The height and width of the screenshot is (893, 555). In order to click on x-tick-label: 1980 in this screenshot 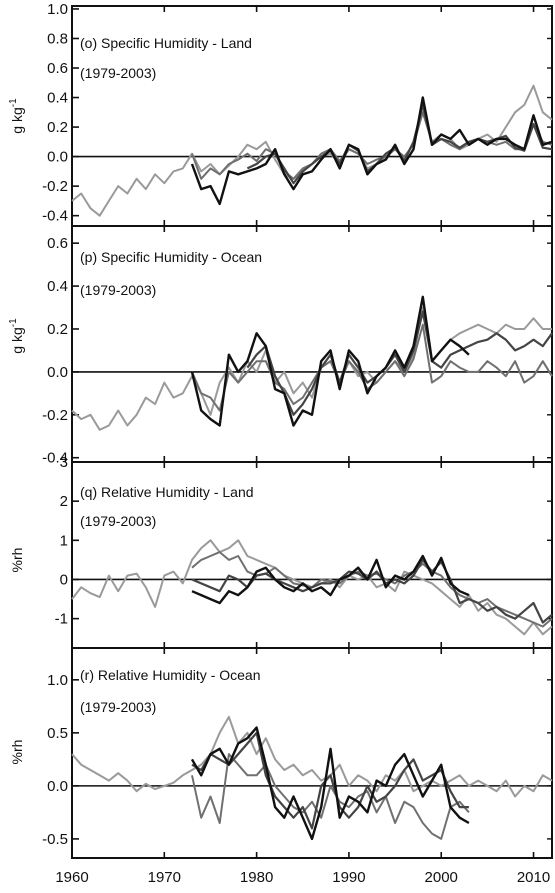, I will do `click(256, 877)`.